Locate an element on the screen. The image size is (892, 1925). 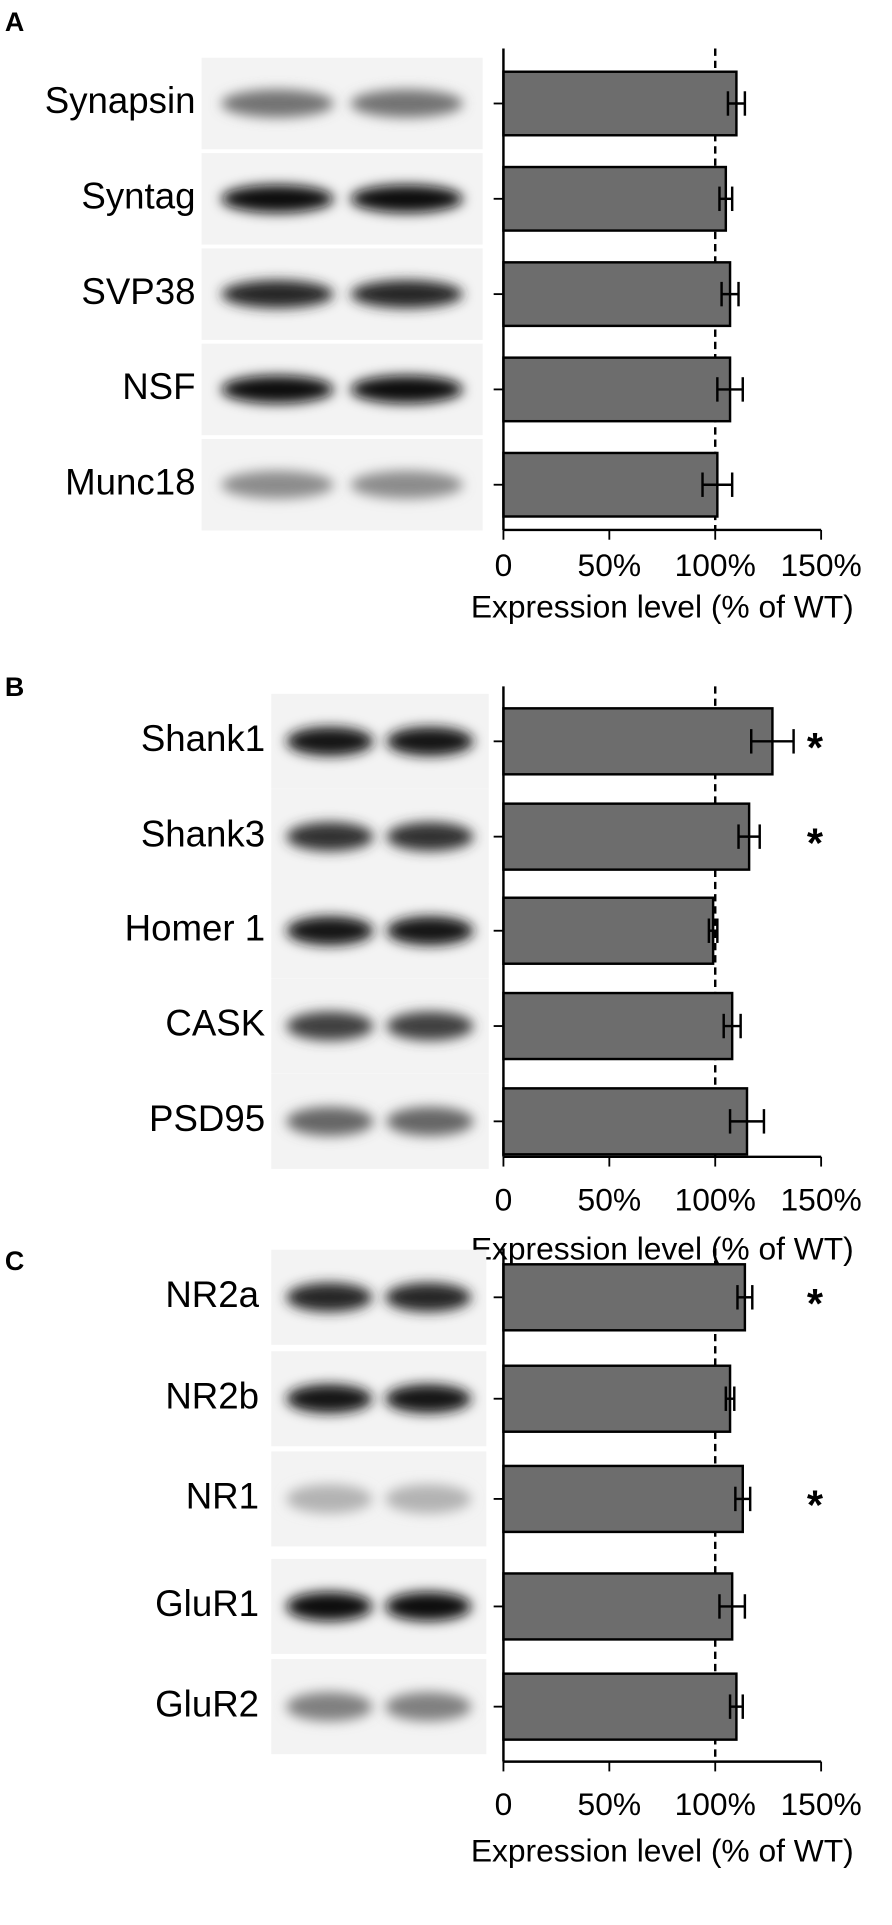
category-label: SVP38 is located at coordinates (138, 291).